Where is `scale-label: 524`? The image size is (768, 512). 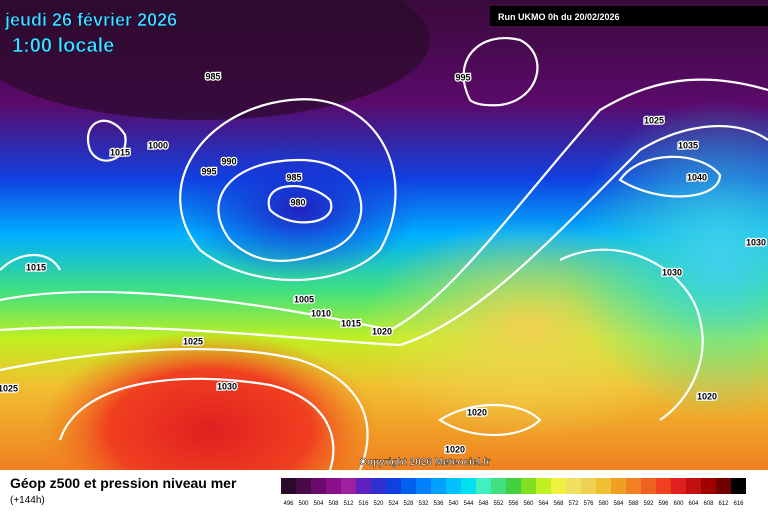
scale-label: 524 is located at coordinates (393, 504).